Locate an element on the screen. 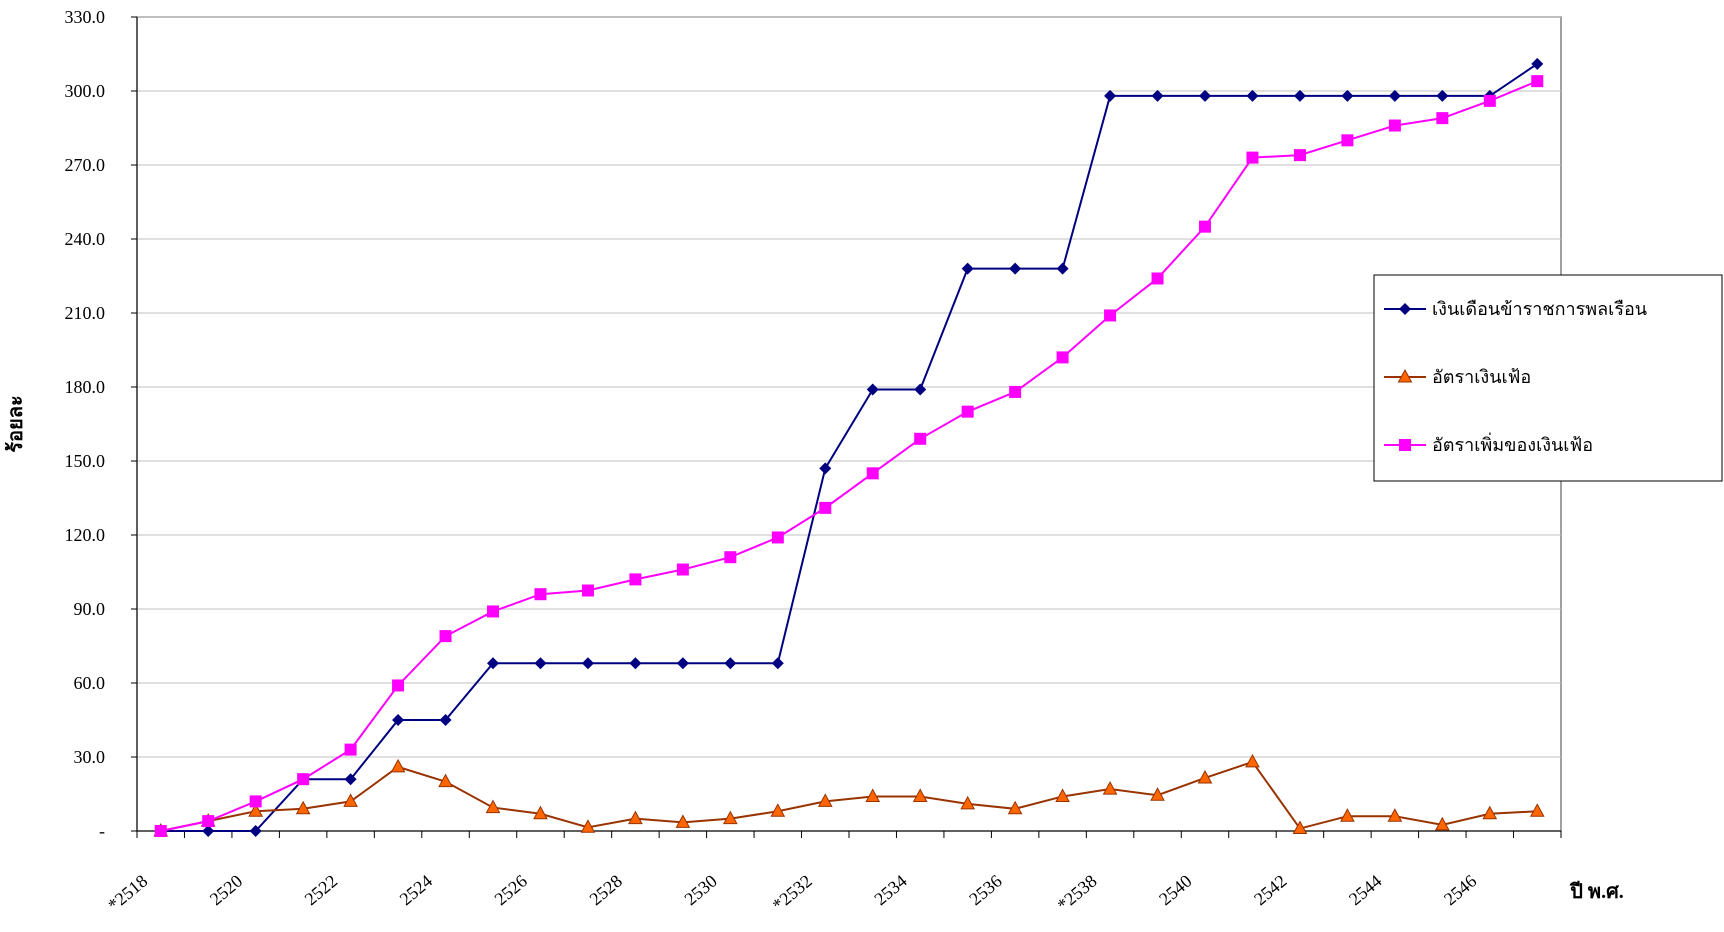 The height and width of the screenshot is (932, 1724). x-tick-label: 2546 is located at coordinates (1460, 890).